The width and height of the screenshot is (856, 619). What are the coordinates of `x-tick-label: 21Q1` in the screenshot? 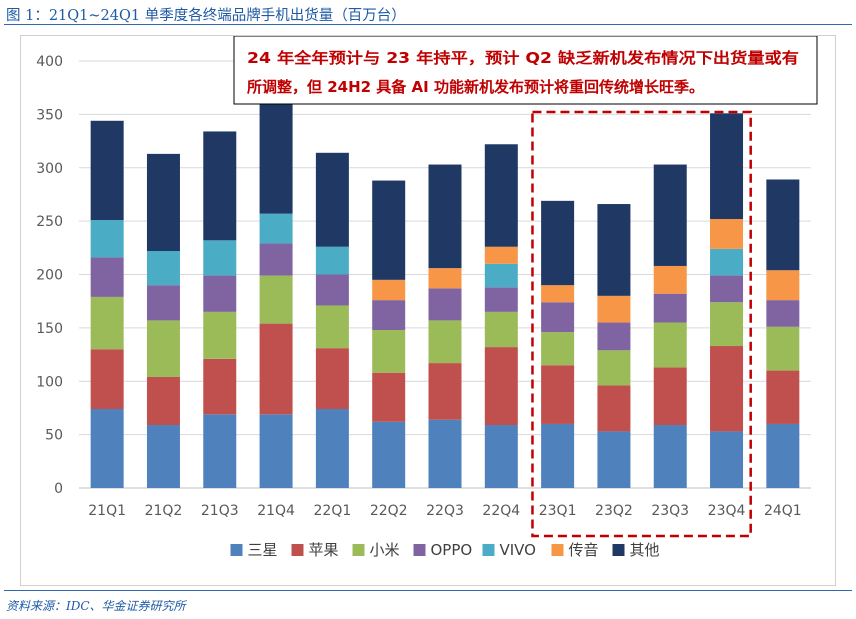 It's located at (107, 511).